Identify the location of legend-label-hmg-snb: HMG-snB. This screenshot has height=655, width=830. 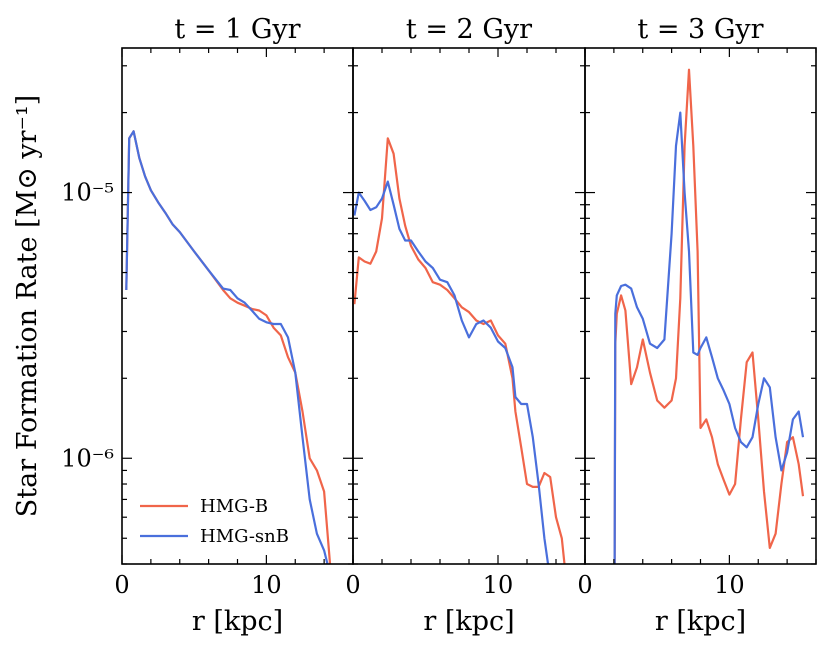
(244, 536).